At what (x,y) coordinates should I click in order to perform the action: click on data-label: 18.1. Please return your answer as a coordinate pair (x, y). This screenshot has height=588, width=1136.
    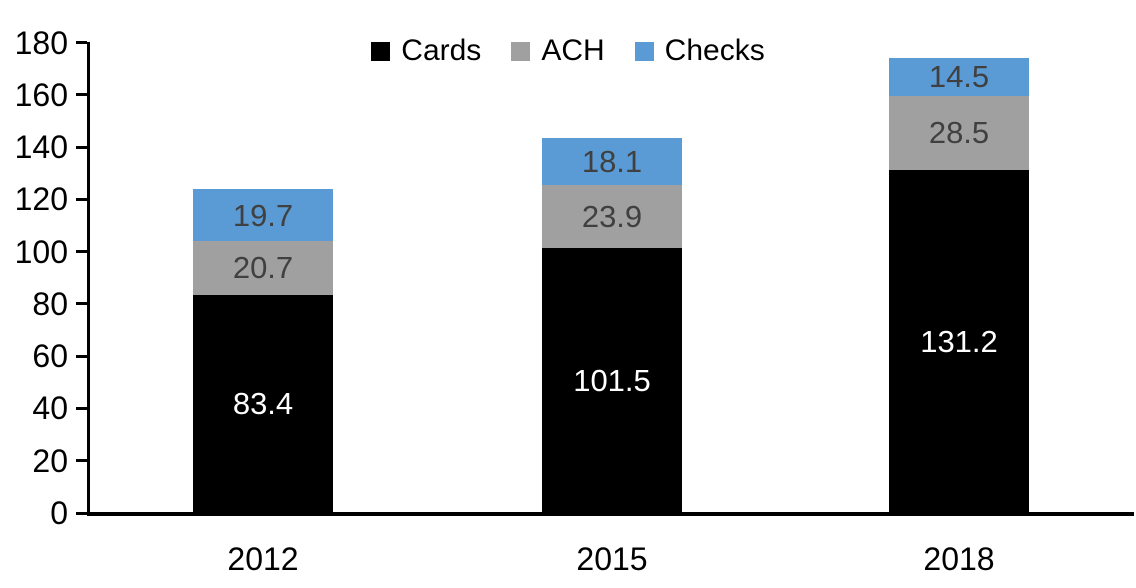
    Looking at the image, I should click on (612, 162).